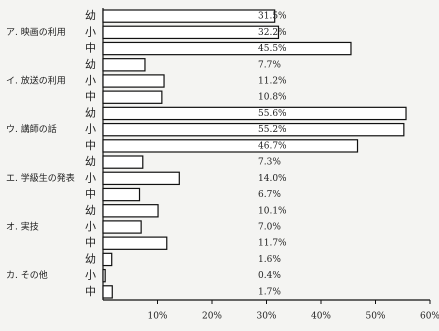 The width and height of the screenshot is (439, 331). What do you see at coordinates (272, 98) in the screenshot?
I see `value-label: 10.8%` at bounding box center [272, 98].